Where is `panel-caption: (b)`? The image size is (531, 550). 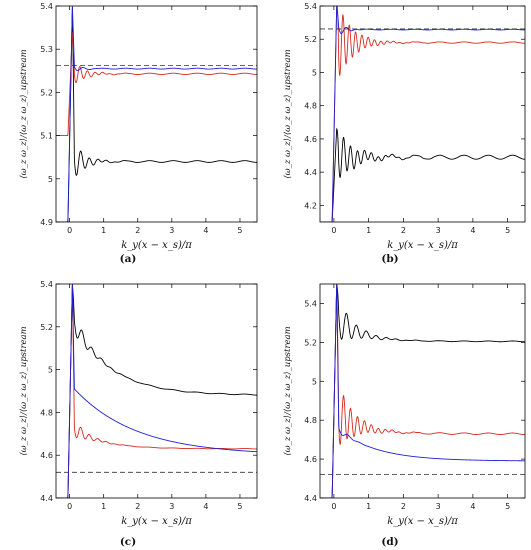
panel-caption: (b) is located at coordinates (389, 259).